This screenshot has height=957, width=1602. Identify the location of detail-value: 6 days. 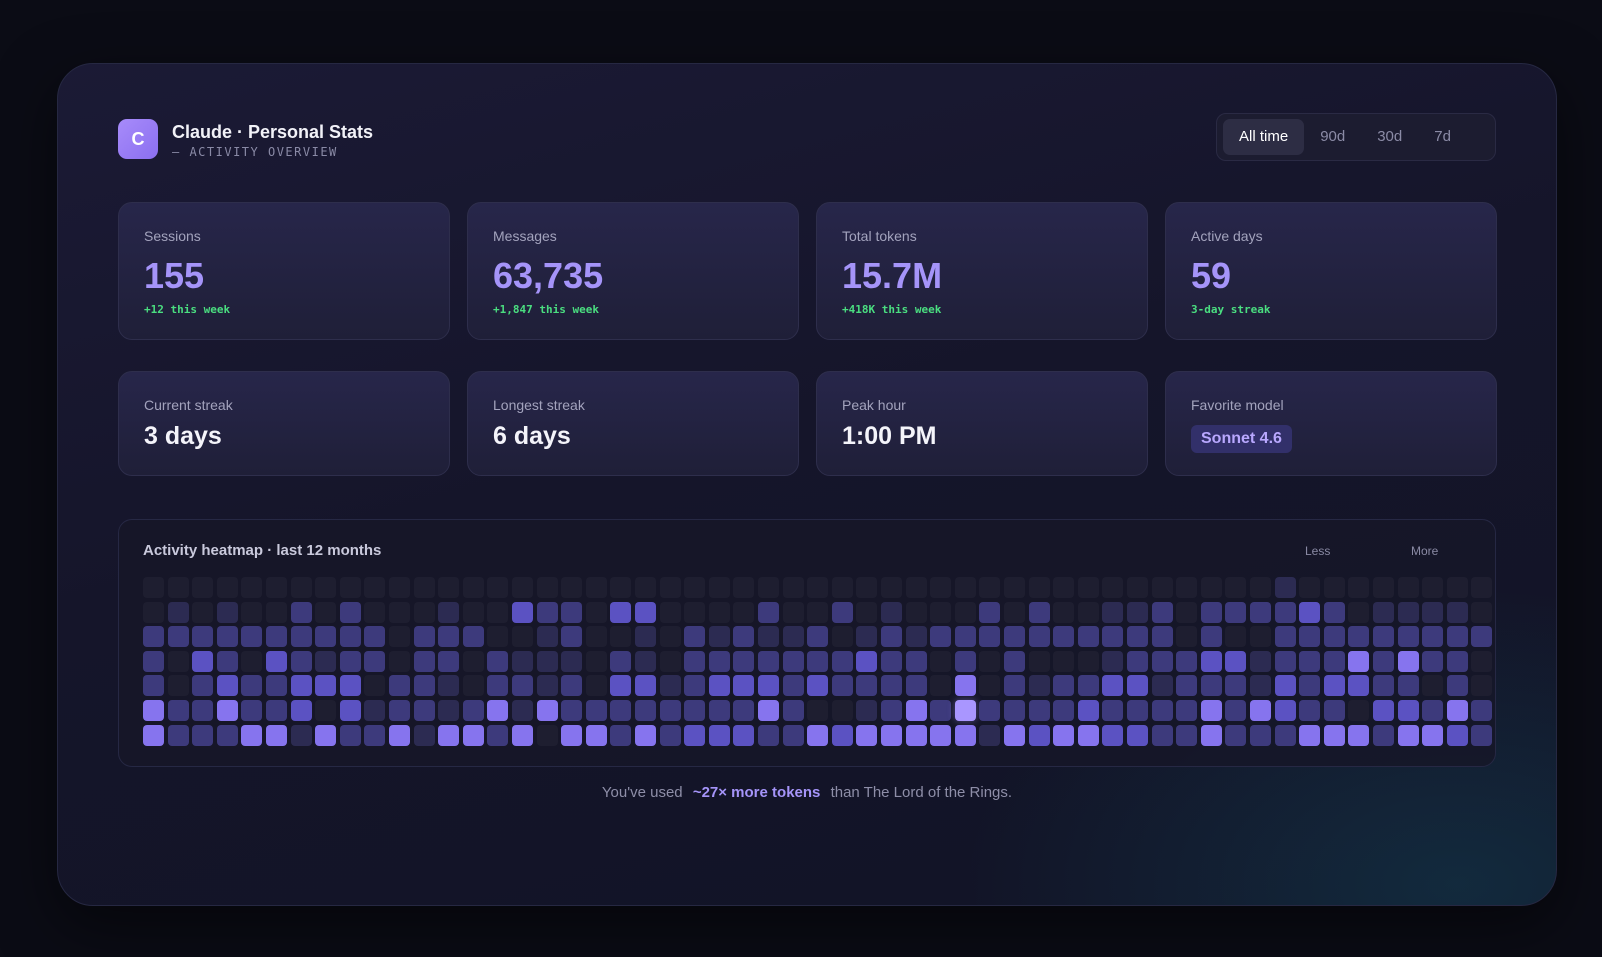
(532, 436).